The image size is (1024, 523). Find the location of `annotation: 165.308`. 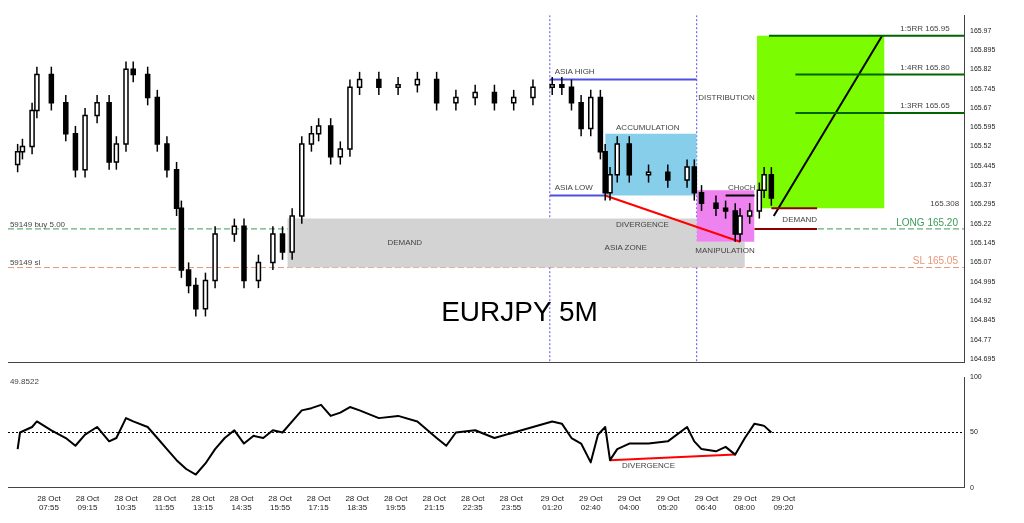

annotation: 165.308 is located at coordinates (945, 203).